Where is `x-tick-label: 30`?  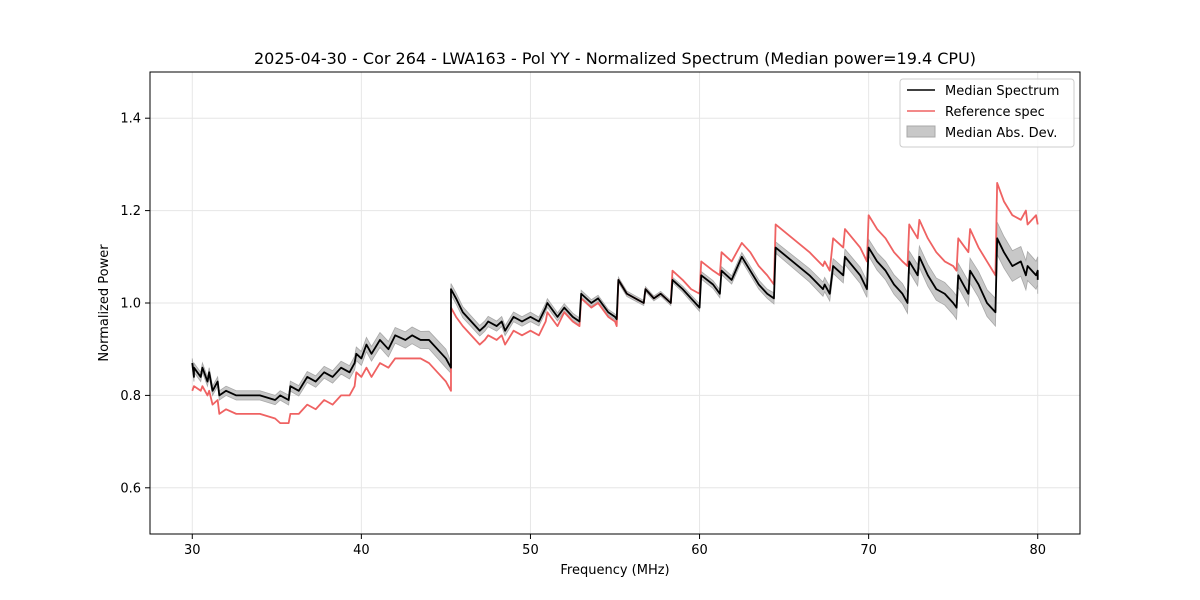
x-tick-label: 30 is located at coordinates (192, 550).